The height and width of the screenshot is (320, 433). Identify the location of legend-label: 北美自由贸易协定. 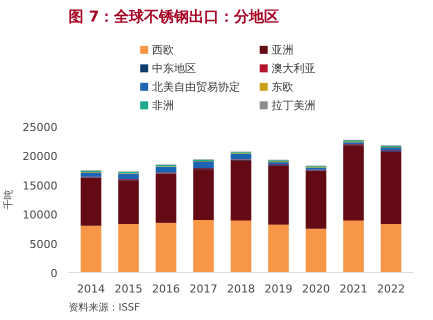
(196, 87).